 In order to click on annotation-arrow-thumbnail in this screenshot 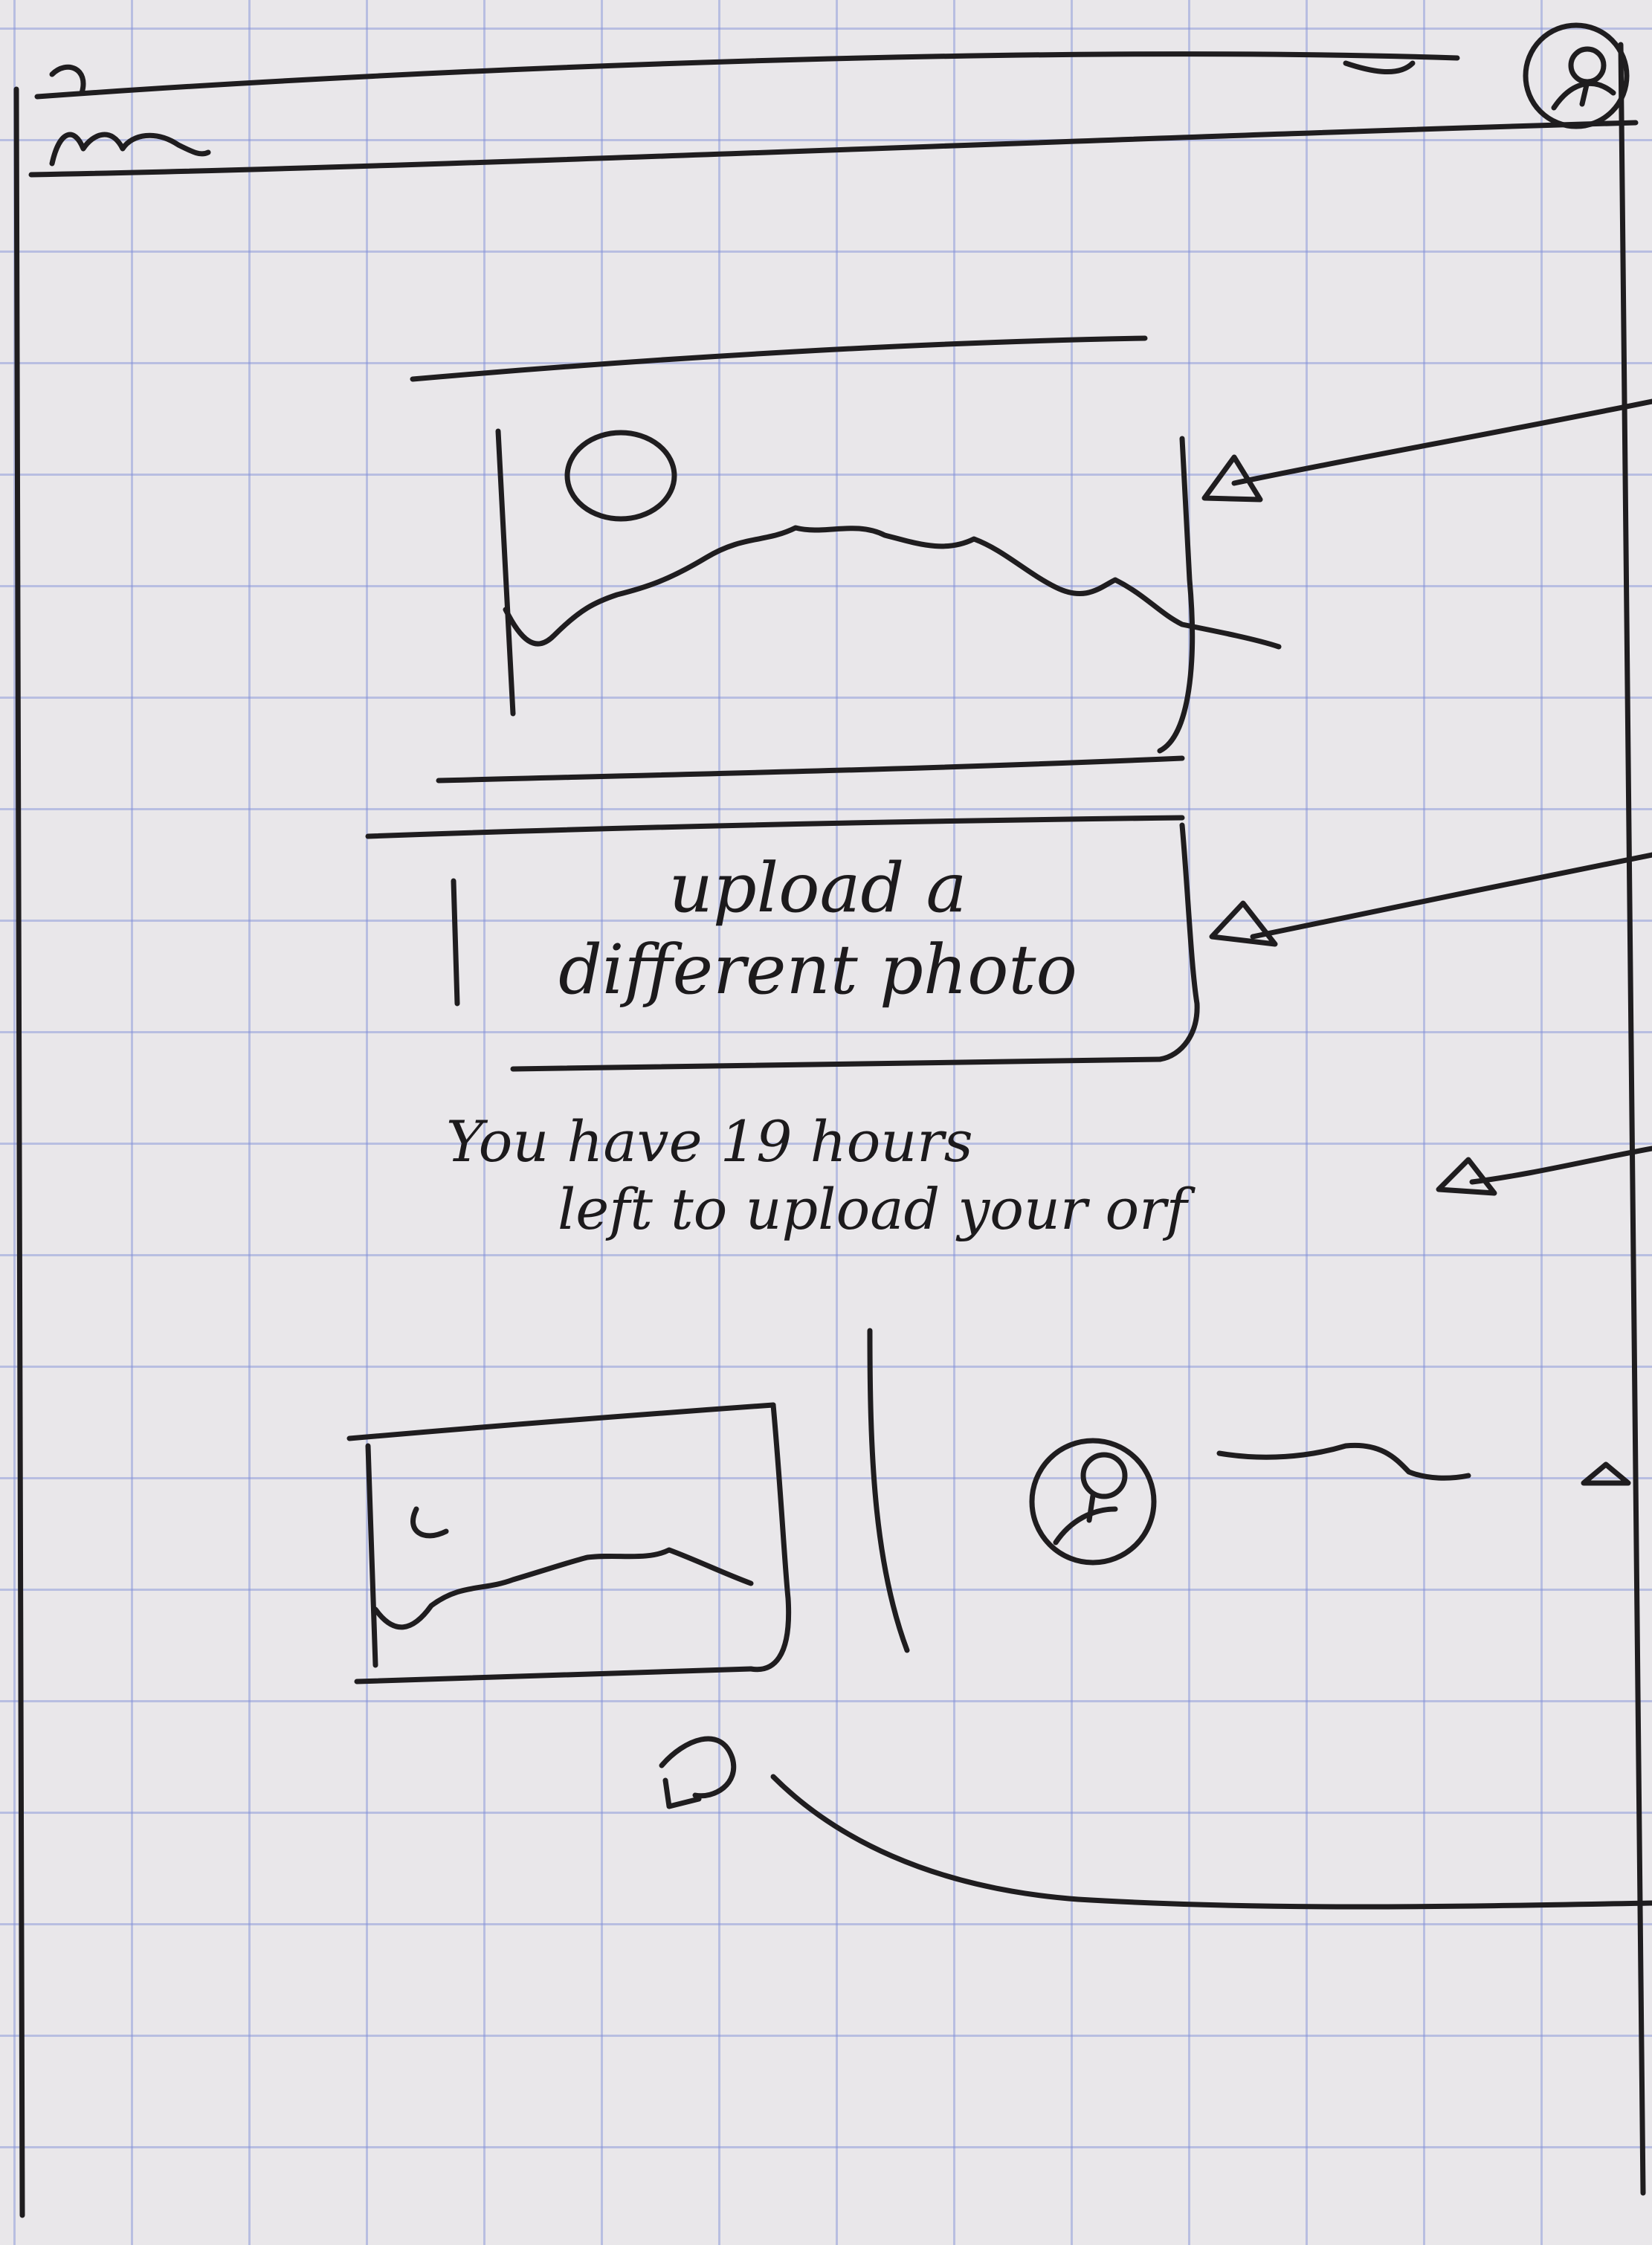, I will do `click(1155, 1823)`.